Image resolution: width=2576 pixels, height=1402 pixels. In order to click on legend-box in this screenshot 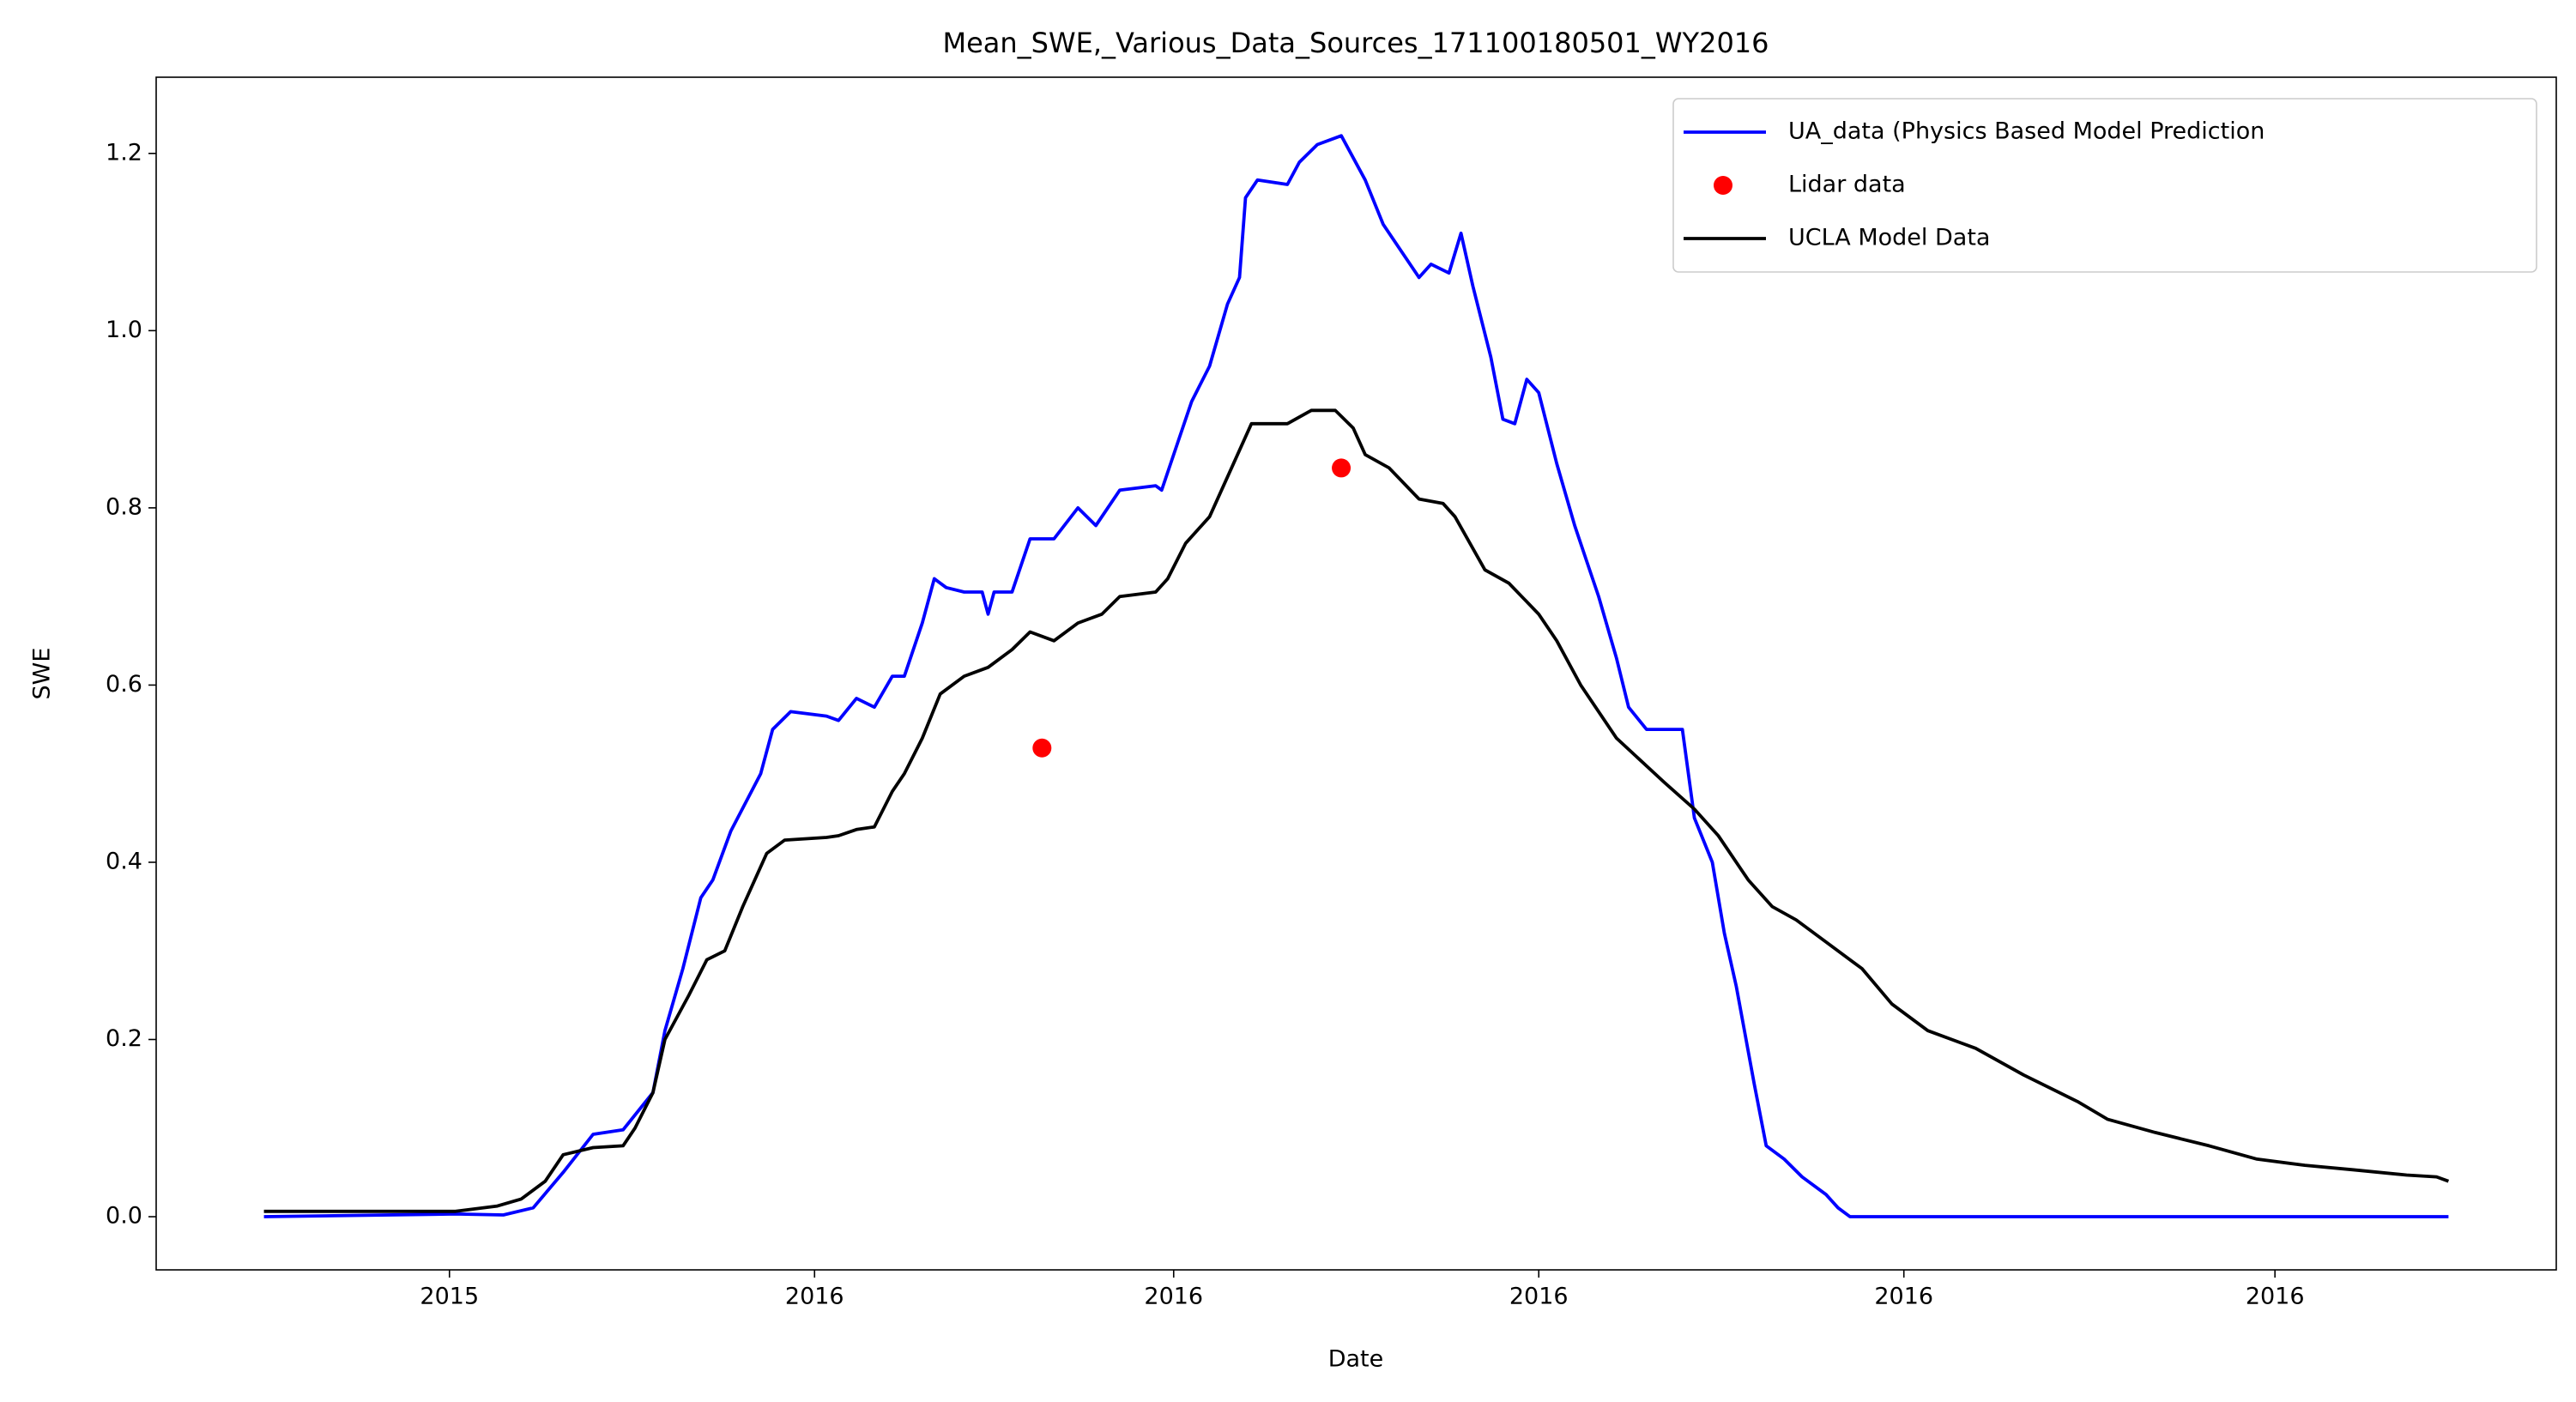, I will do `click(2104, 185)`.